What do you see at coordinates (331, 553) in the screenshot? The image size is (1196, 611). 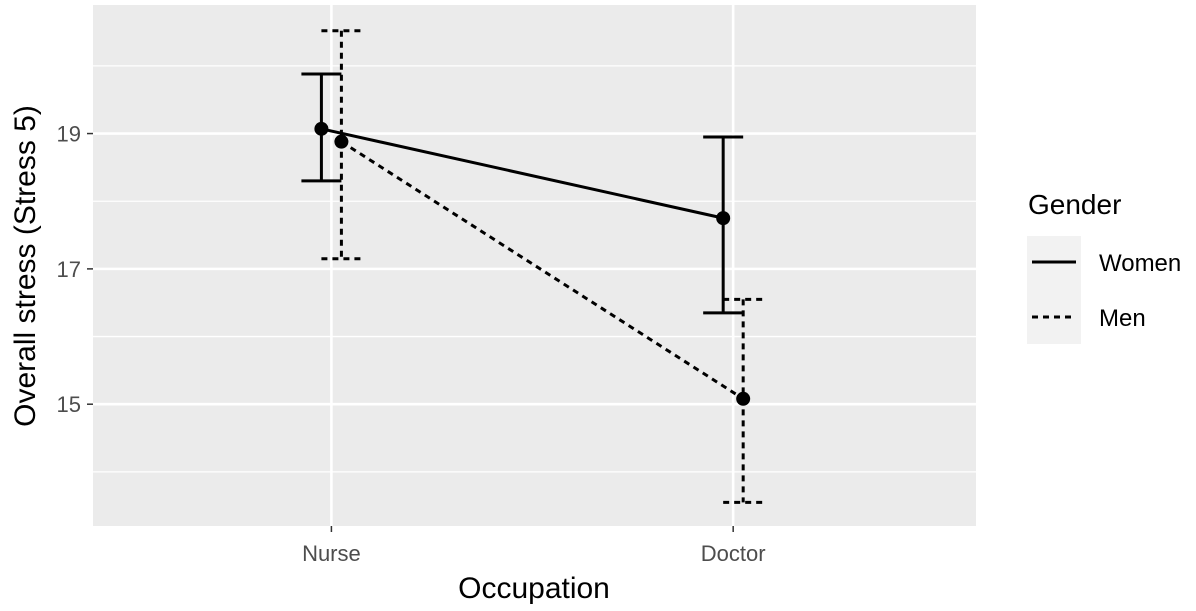 I see `x-tick-label: Nurse` at bounding box center [331, 553].